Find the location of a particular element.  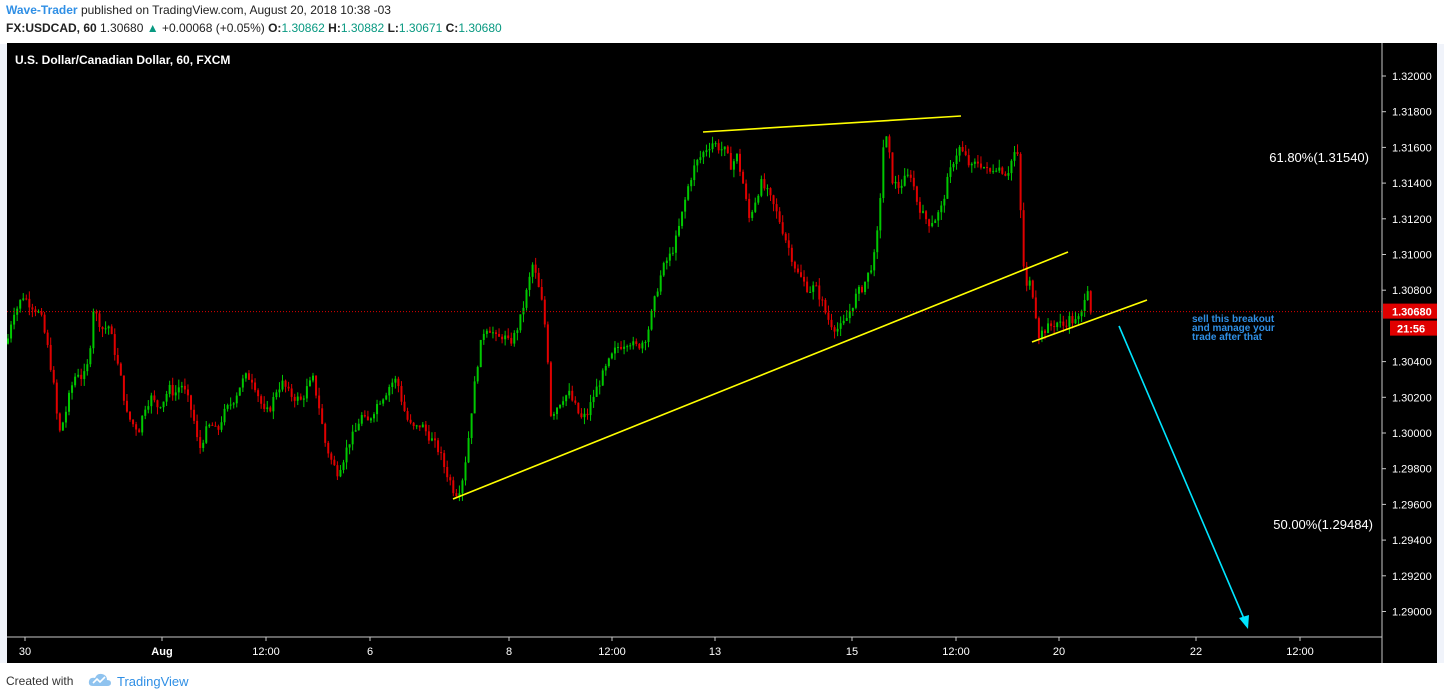

time-axis: 30 Aug 12:00 6 8 12:00 13 15 12:00 20 22 12:00 is located at coordinates (694, 647).